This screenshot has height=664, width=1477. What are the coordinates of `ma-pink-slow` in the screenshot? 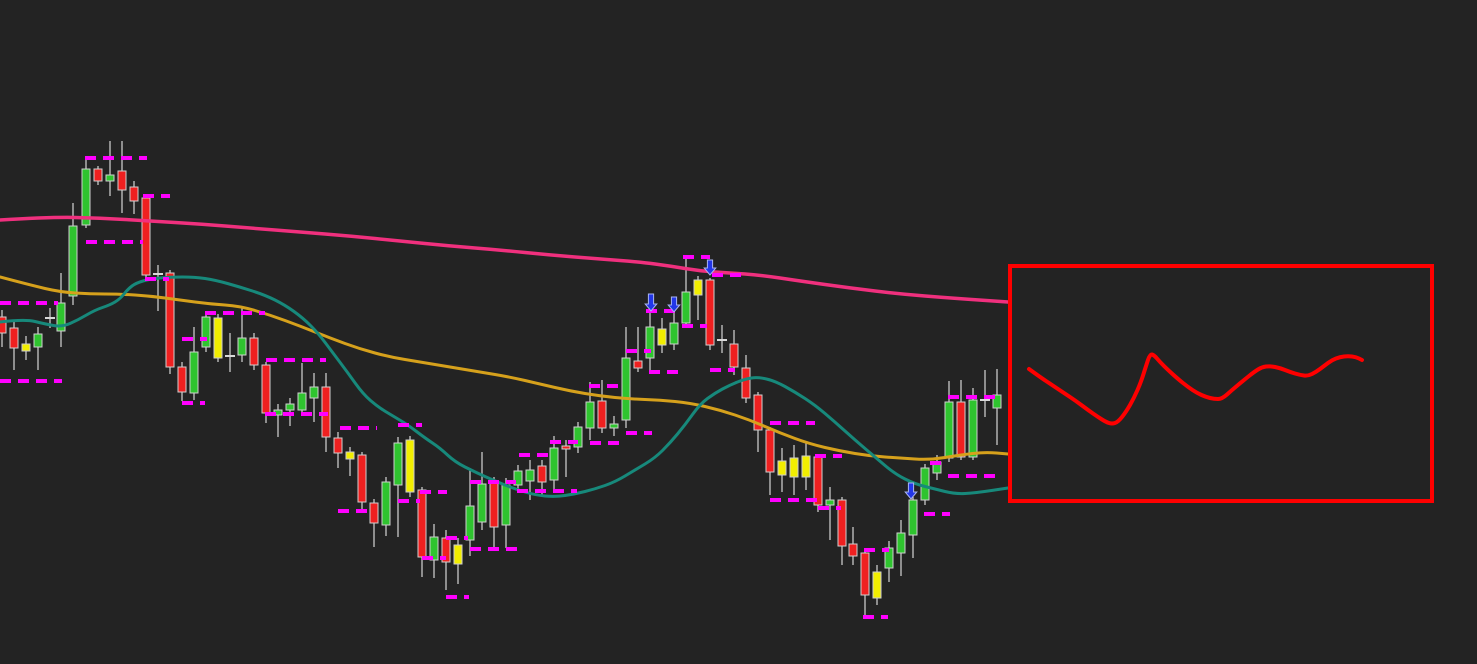 It's located at (505, 259).